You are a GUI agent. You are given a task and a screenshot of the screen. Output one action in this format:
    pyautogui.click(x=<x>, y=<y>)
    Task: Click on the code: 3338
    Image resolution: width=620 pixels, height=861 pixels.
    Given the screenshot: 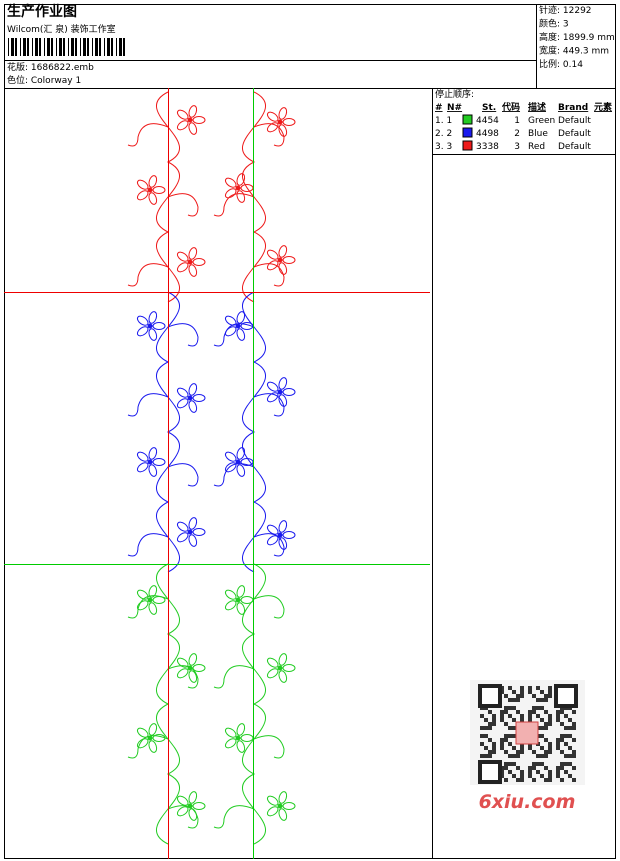 What is the action you would take?
    pyautogui.click(x=487, y=147)
    